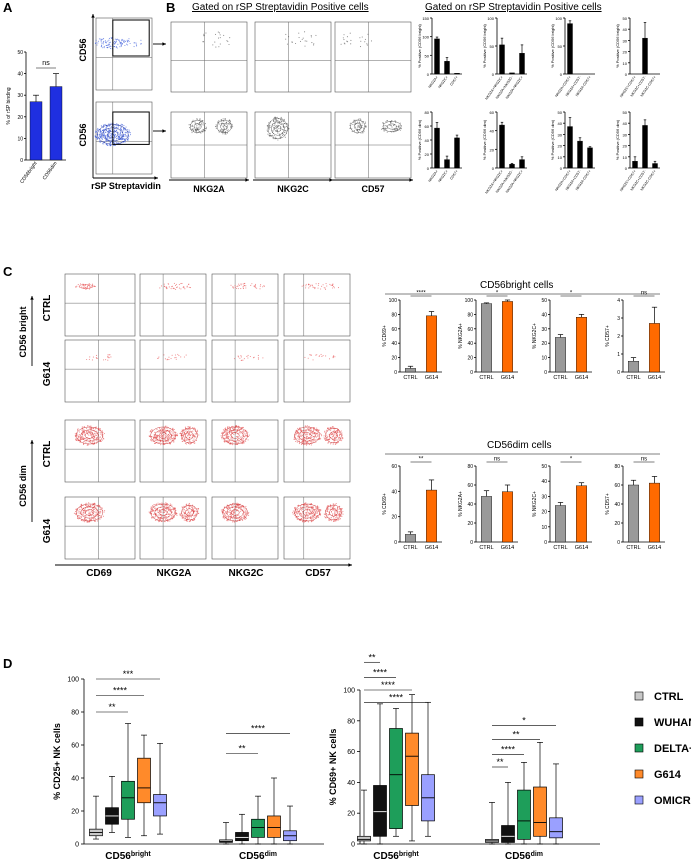 The height and width of the screenshot is (868, 691). Describe the element at coordinates (320, 286) in the screenshot. I see `cond-dots` at that location.